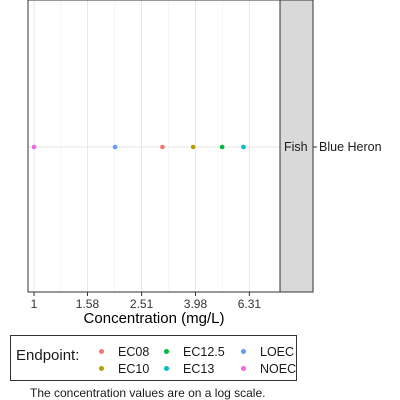  Describe the element at coordinates (48, 355) in the screenshot. I see `legend-title: Endpoint:` at that location.